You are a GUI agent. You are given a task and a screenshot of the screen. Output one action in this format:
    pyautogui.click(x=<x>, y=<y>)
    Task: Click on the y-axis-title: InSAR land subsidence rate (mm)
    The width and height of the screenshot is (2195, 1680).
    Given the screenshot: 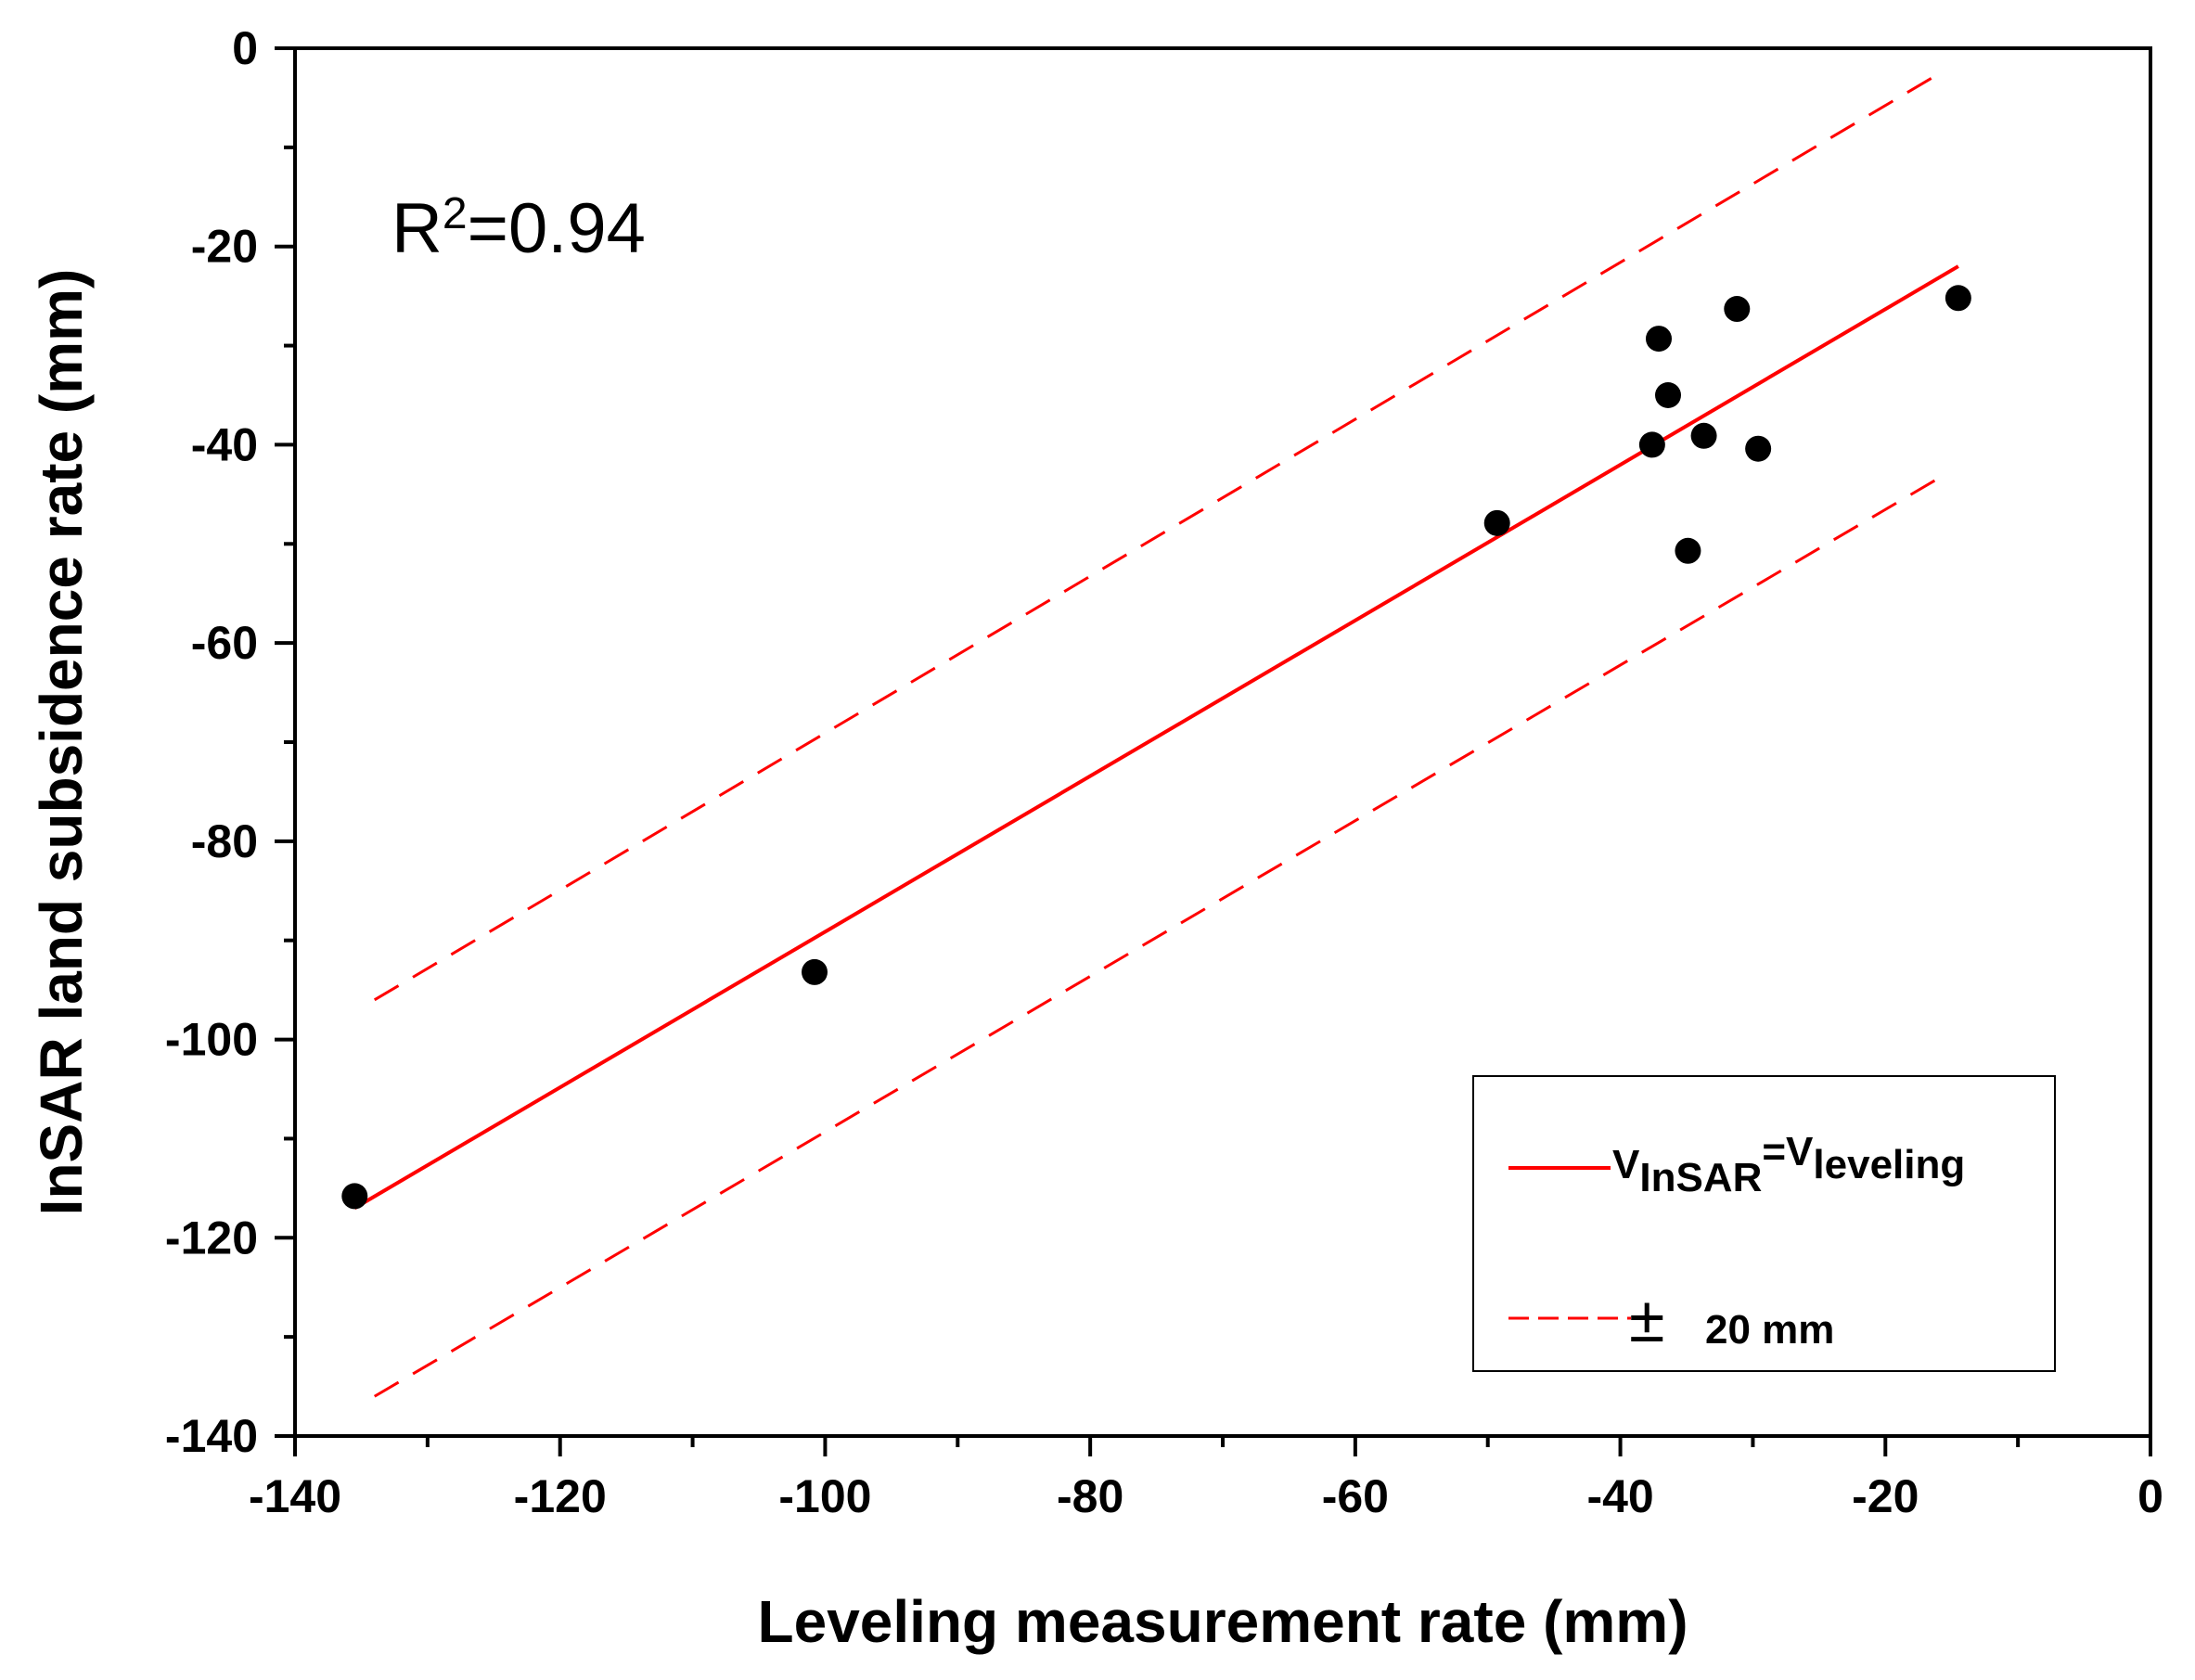 What is the action you would take?
    pyautogui.click(x=61, y=742)
    